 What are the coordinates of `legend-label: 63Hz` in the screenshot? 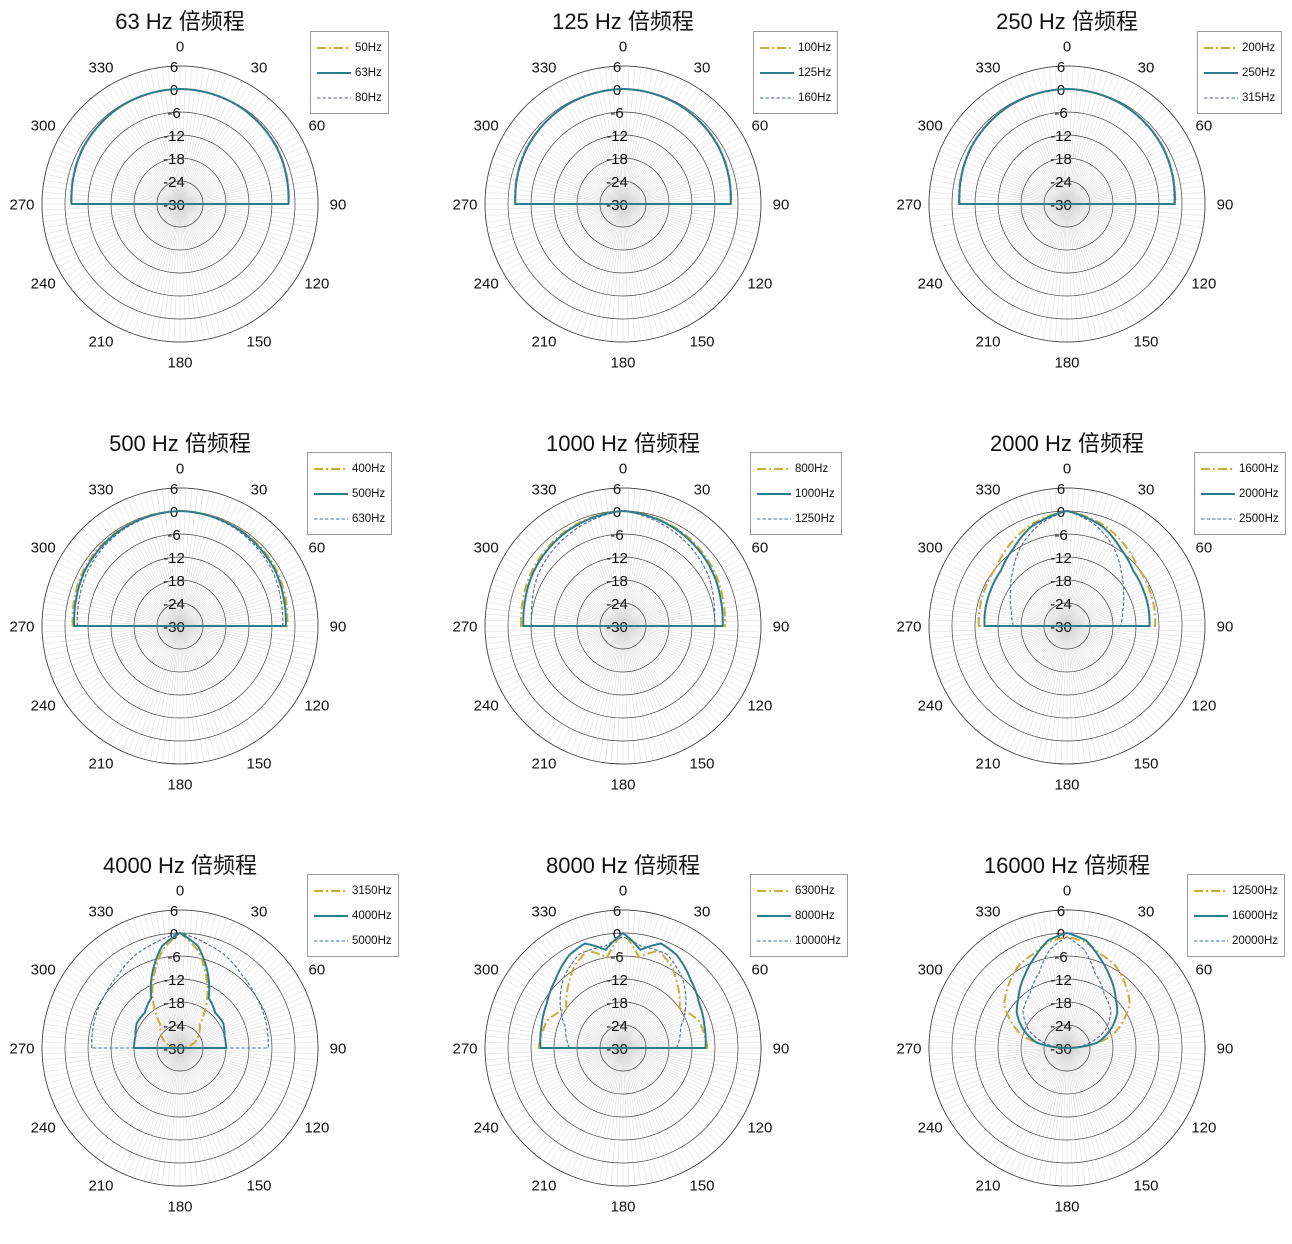 It's located at (368, 72).